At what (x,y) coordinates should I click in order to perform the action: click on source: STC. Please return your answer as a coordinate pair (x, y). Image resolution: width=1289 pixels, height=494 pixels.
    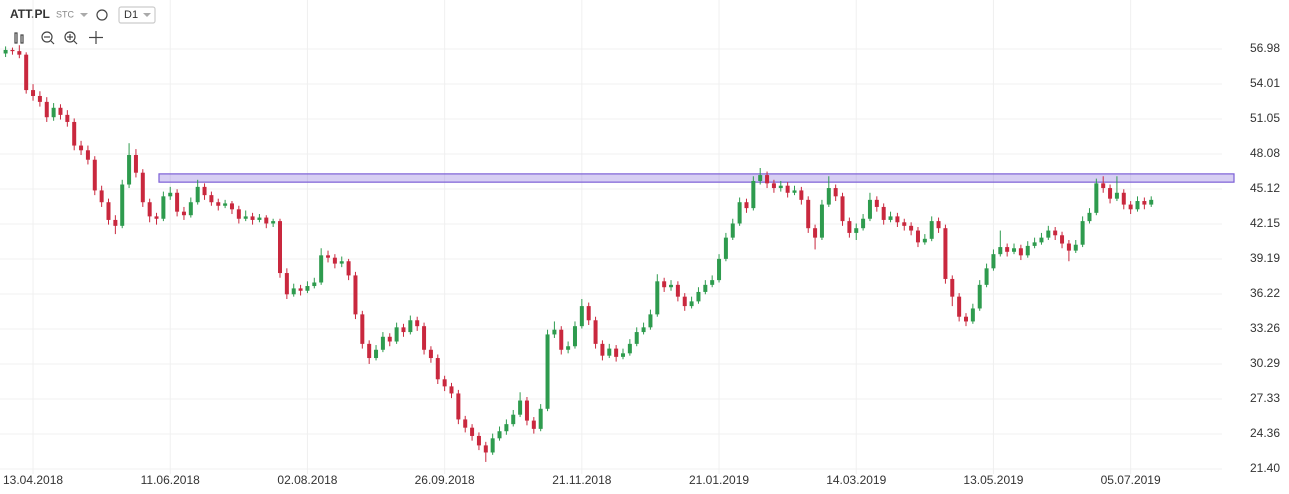
    Looking at the image, I should click on (65, 14).